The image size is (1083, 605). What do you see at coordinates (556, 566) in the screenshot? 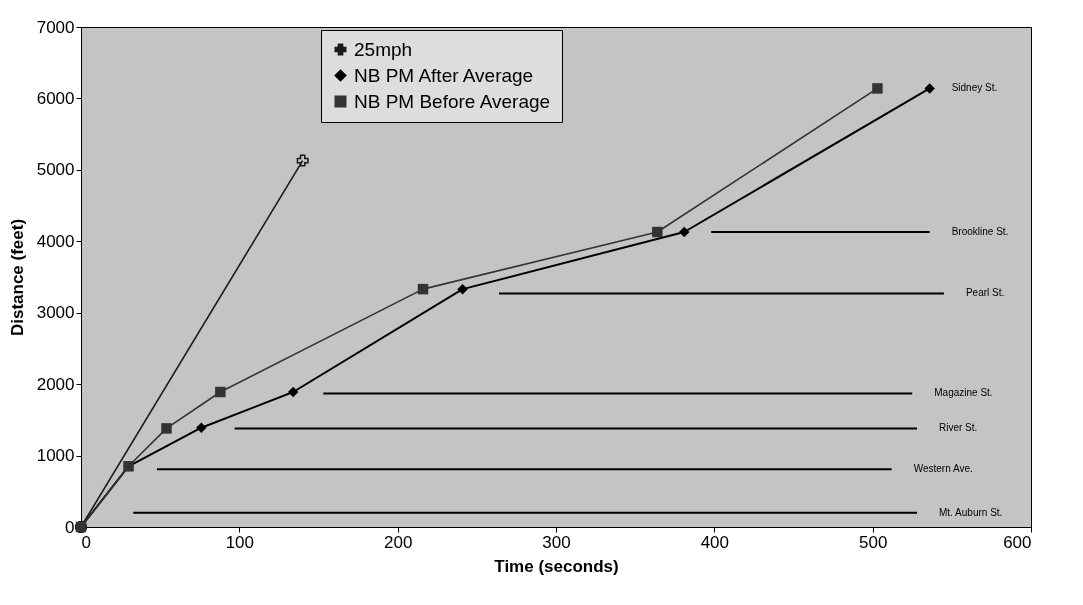
I see `x-axis-title: Time (seconds)` at bounding box center [556, 566].